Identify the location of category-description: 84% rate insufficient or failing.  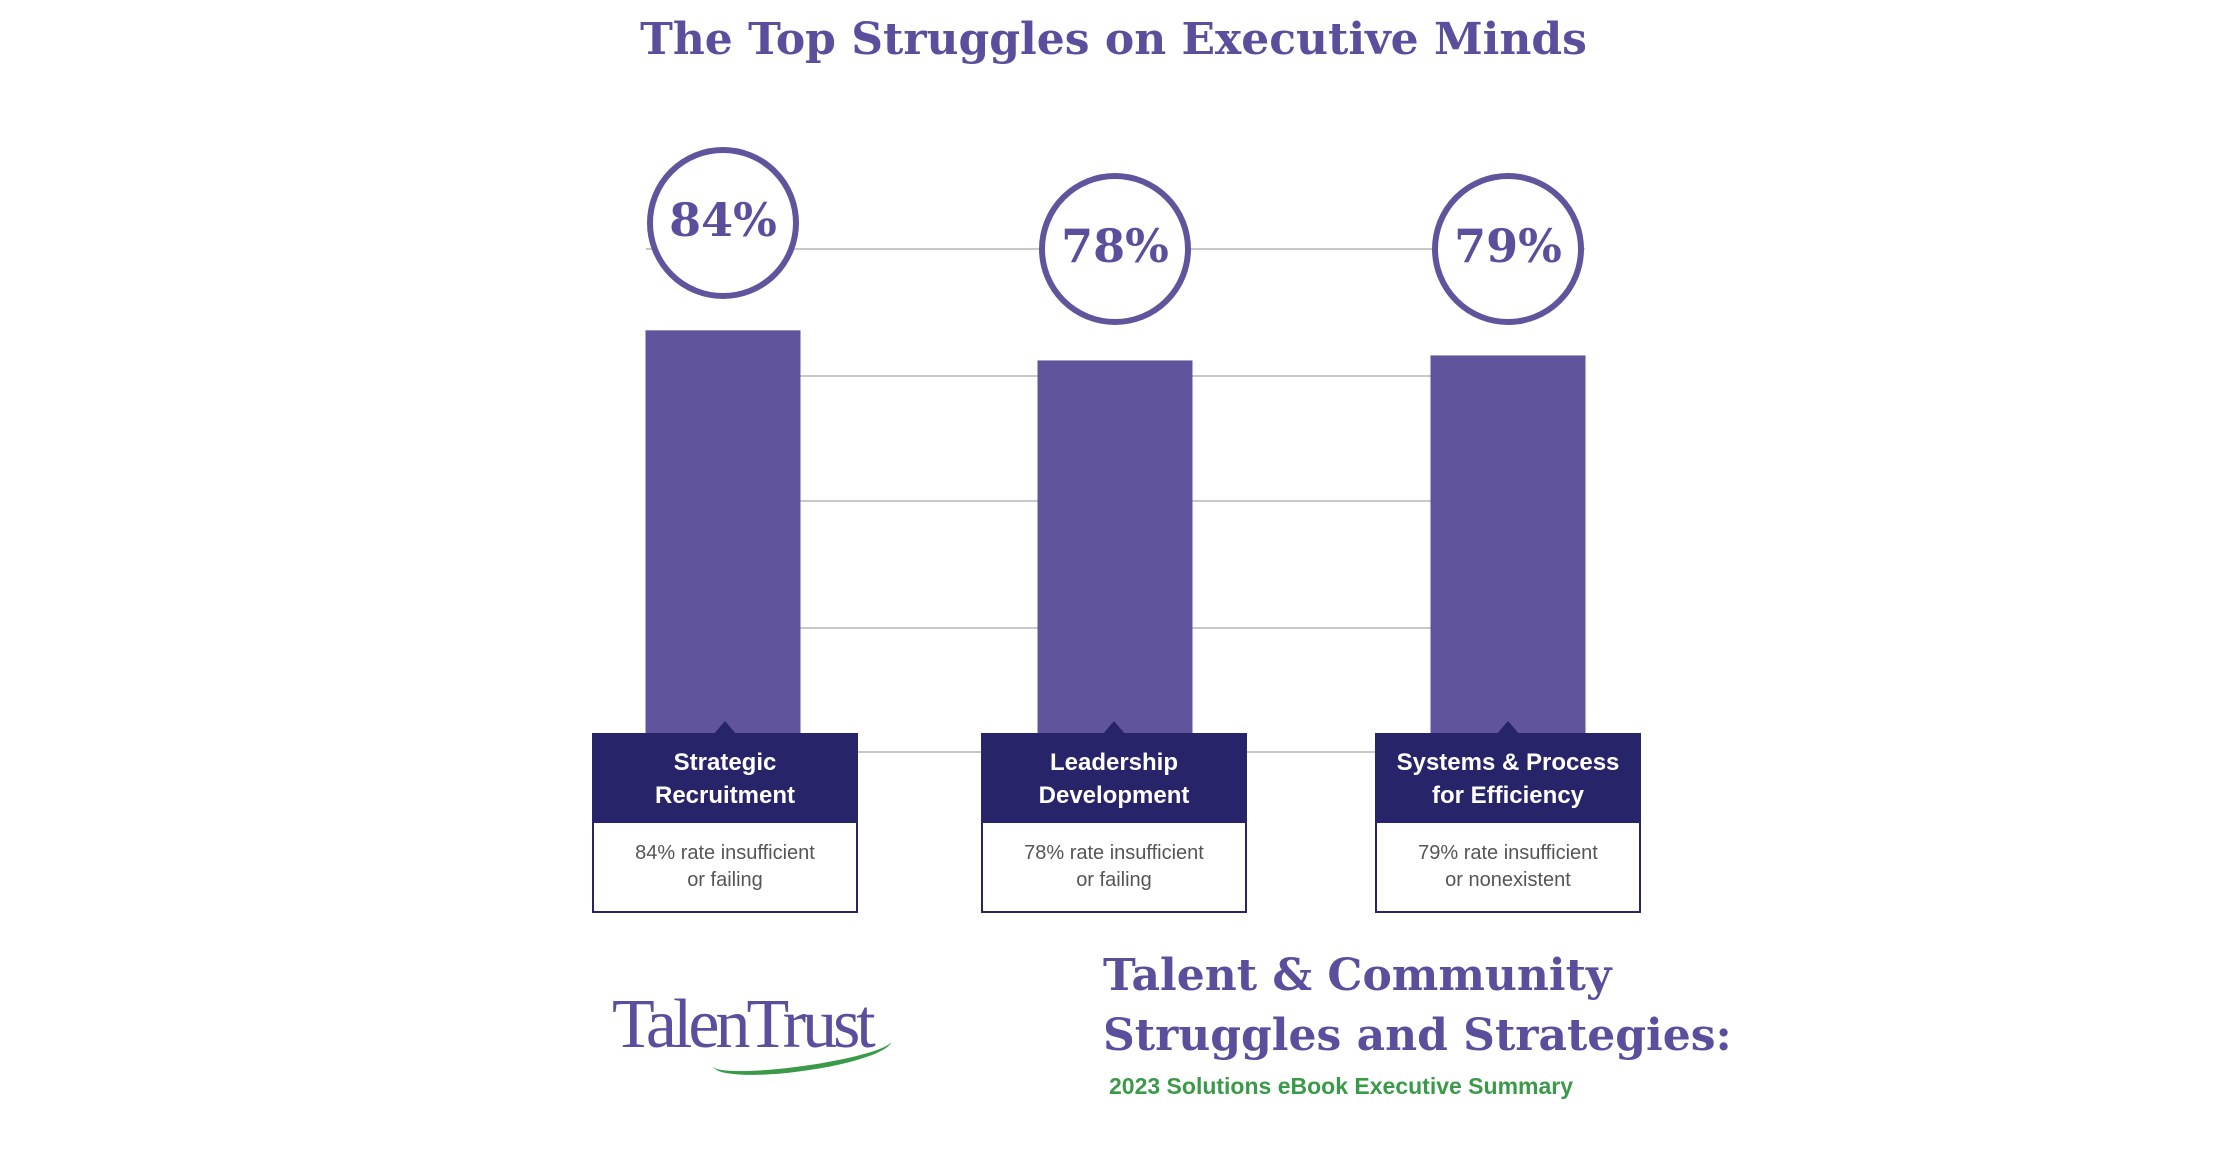
(725, 867).